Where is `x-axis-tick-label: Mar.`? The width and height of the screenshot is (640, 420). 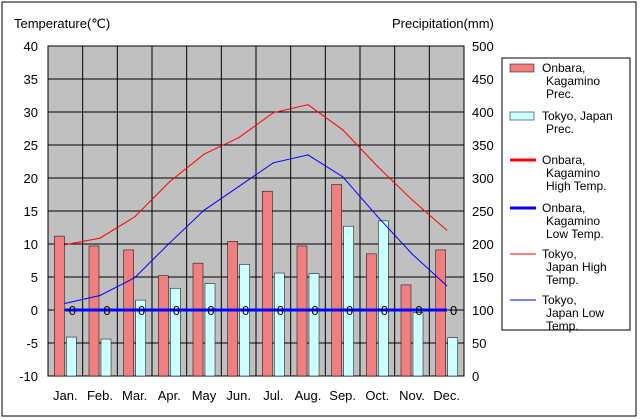 x-axis-tick-label: Mar. is located at coordinates (134, 395).